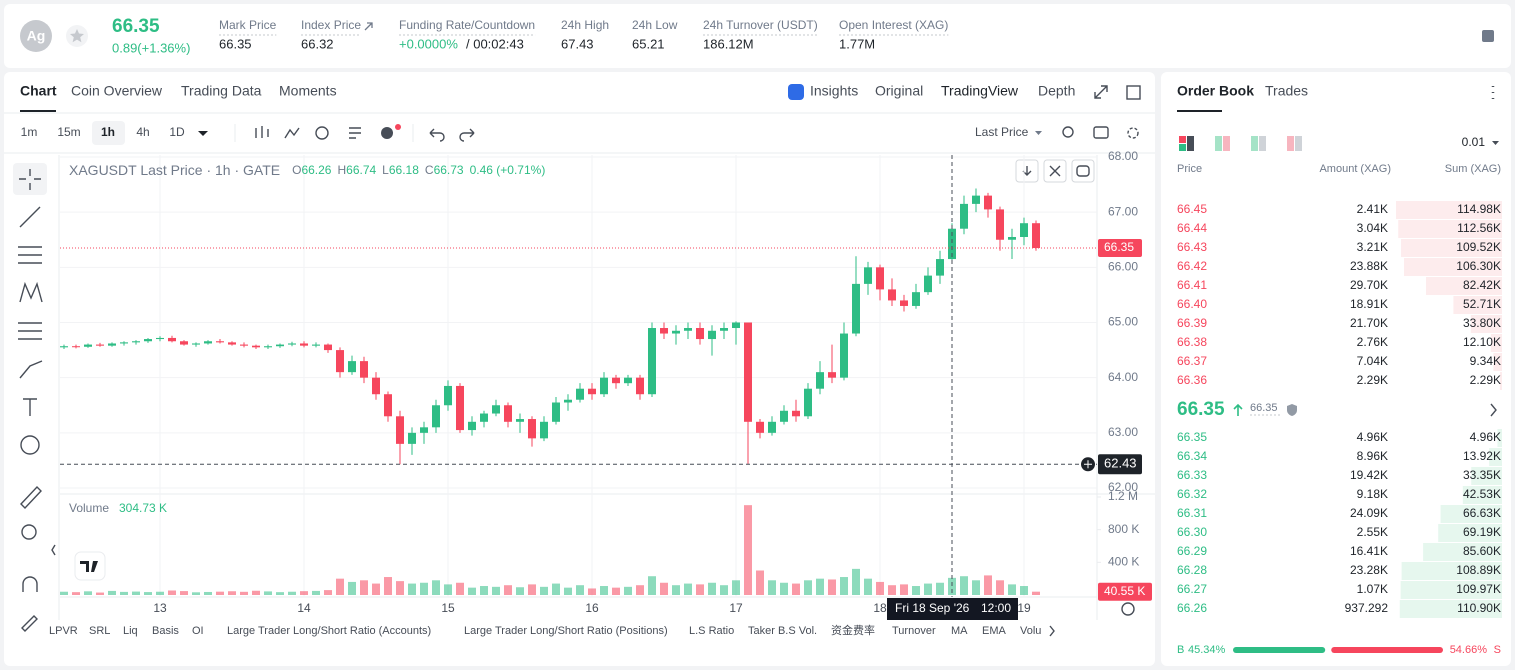 The width and height of the screenshot is (1515, 670). Describe the element at coordinates (1192, 228) in the screenshot. I see `ob-price: 66.44` at that location.